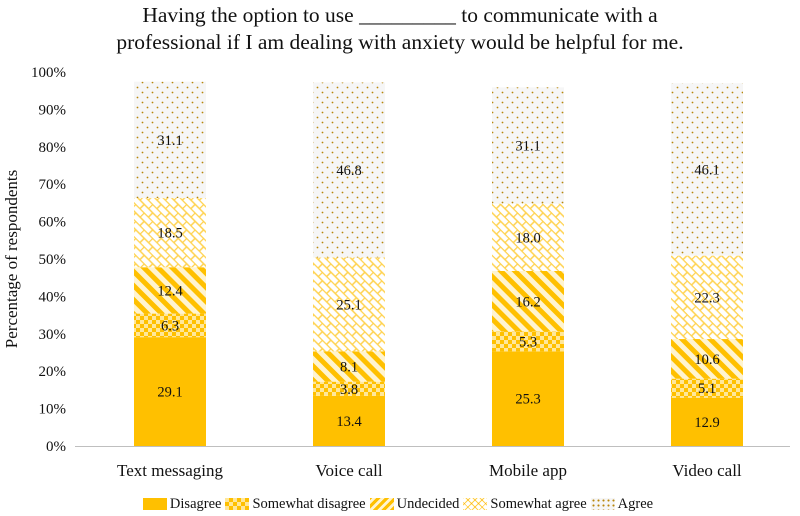 This screenshot has width=800, height=516. I want to click on data-label: 18.0, so click(527, 238).